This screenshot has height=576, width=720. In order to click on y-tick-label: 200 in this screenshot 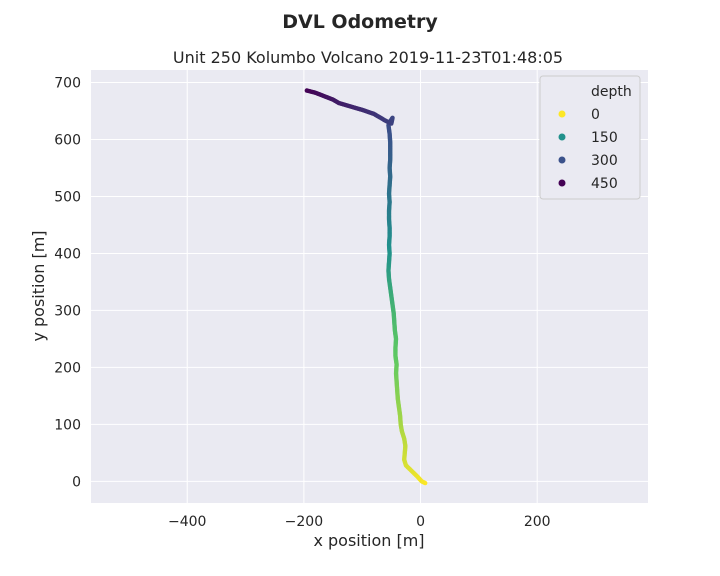, I will do `click(67, 368)`.